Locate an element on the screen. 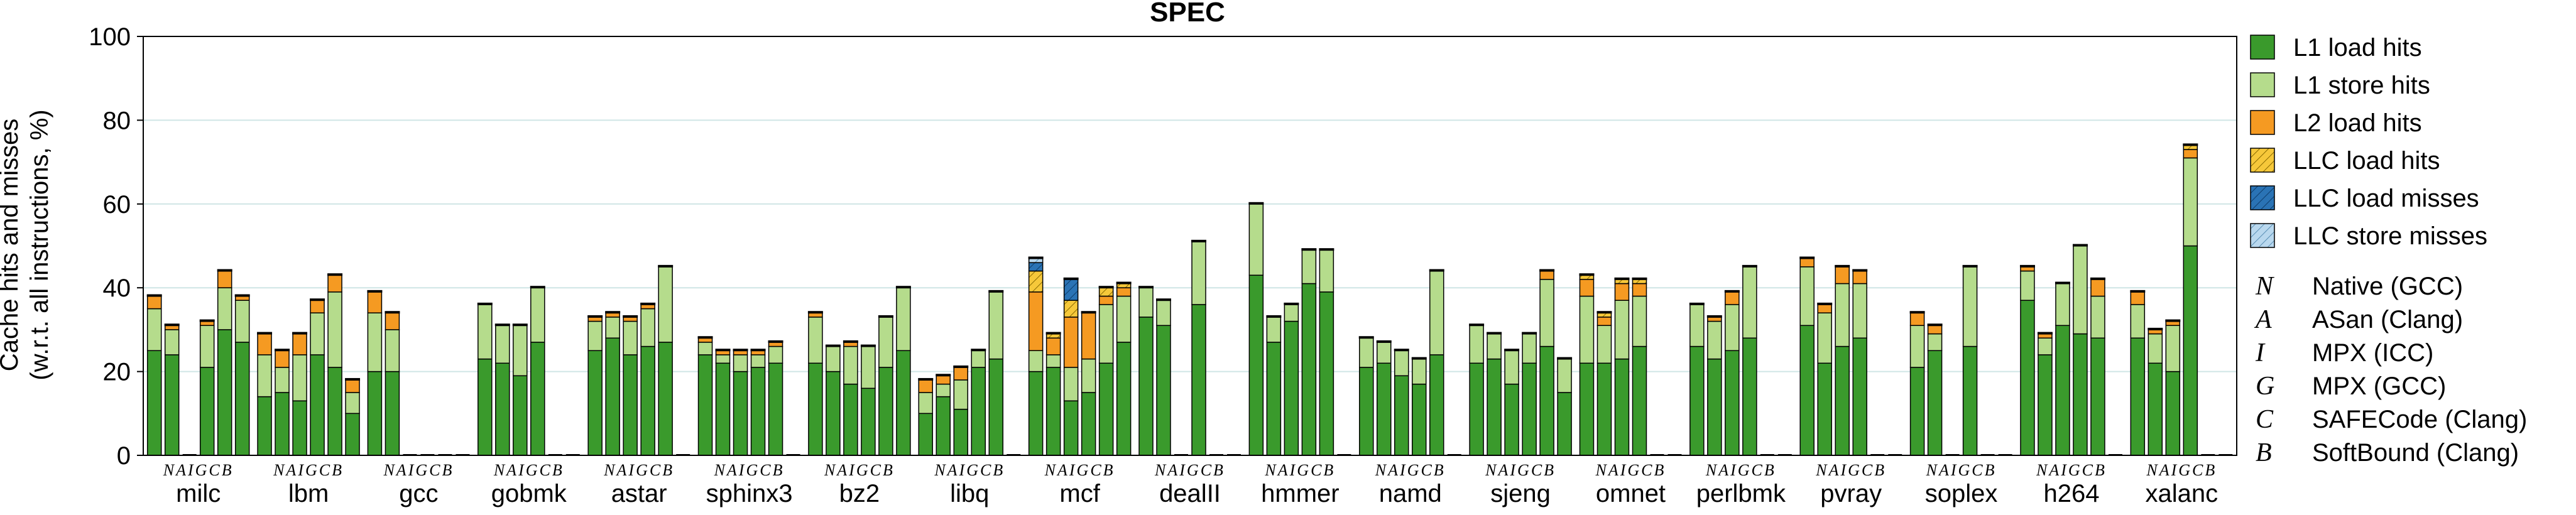  bar-segment-l1_load-B is located at coordinates (1564, 424).